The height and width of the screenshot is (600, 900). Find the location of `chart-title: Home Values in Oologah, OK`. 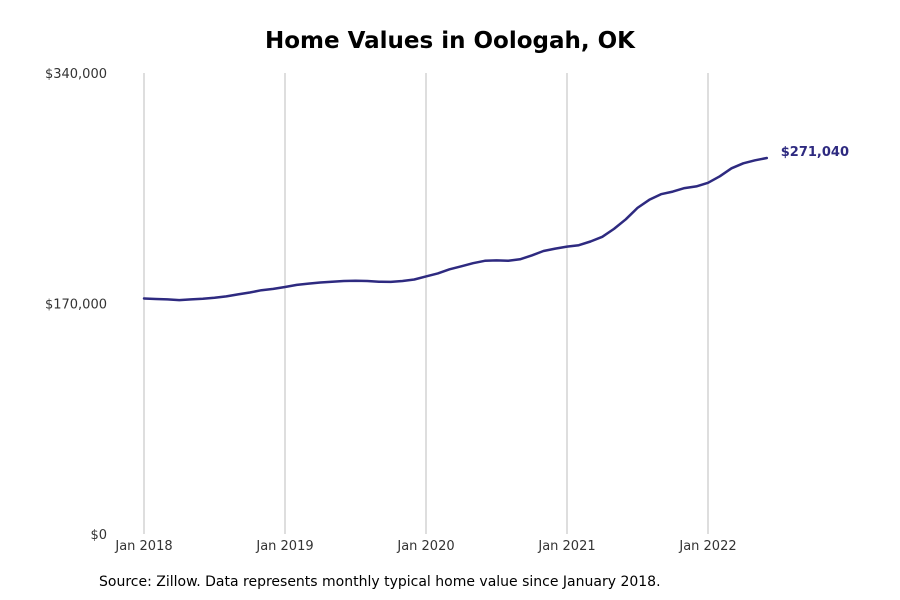

chart-title: Home Values in Oologah, OK is located at coordinates (450, 41).